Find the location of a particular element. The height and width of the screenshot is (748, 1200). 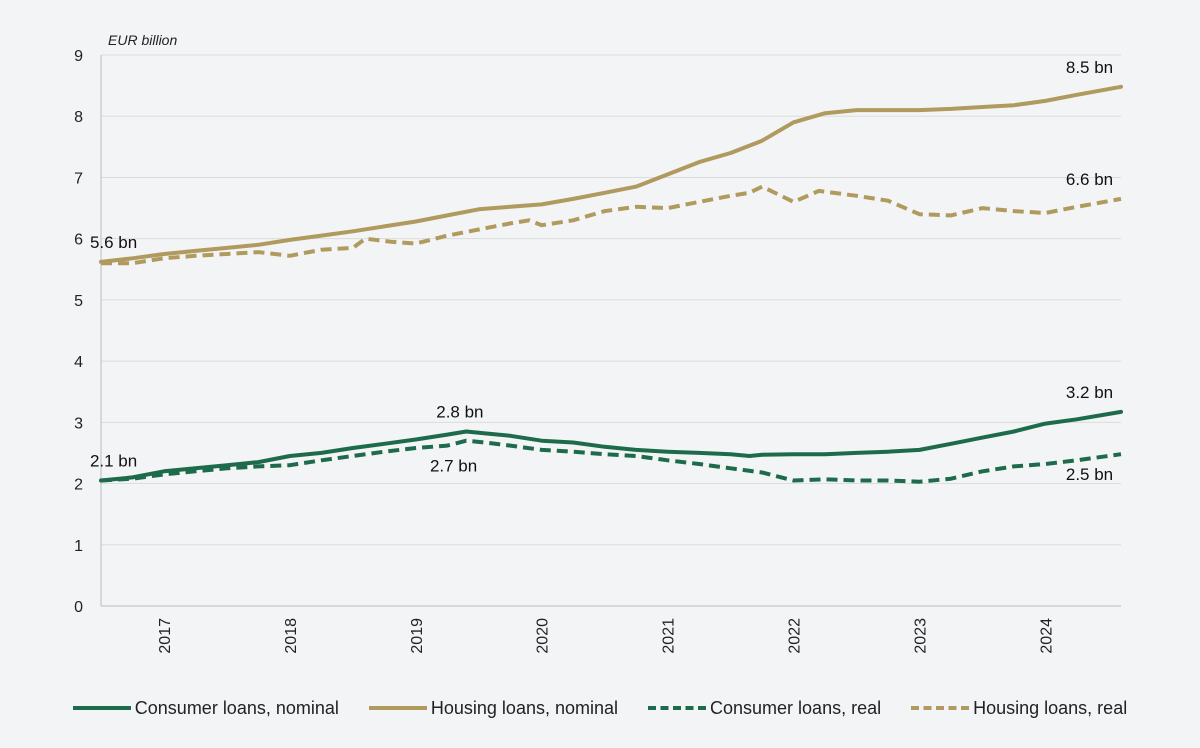

y-tick-3: 3 is located at coordinates (78, 423).